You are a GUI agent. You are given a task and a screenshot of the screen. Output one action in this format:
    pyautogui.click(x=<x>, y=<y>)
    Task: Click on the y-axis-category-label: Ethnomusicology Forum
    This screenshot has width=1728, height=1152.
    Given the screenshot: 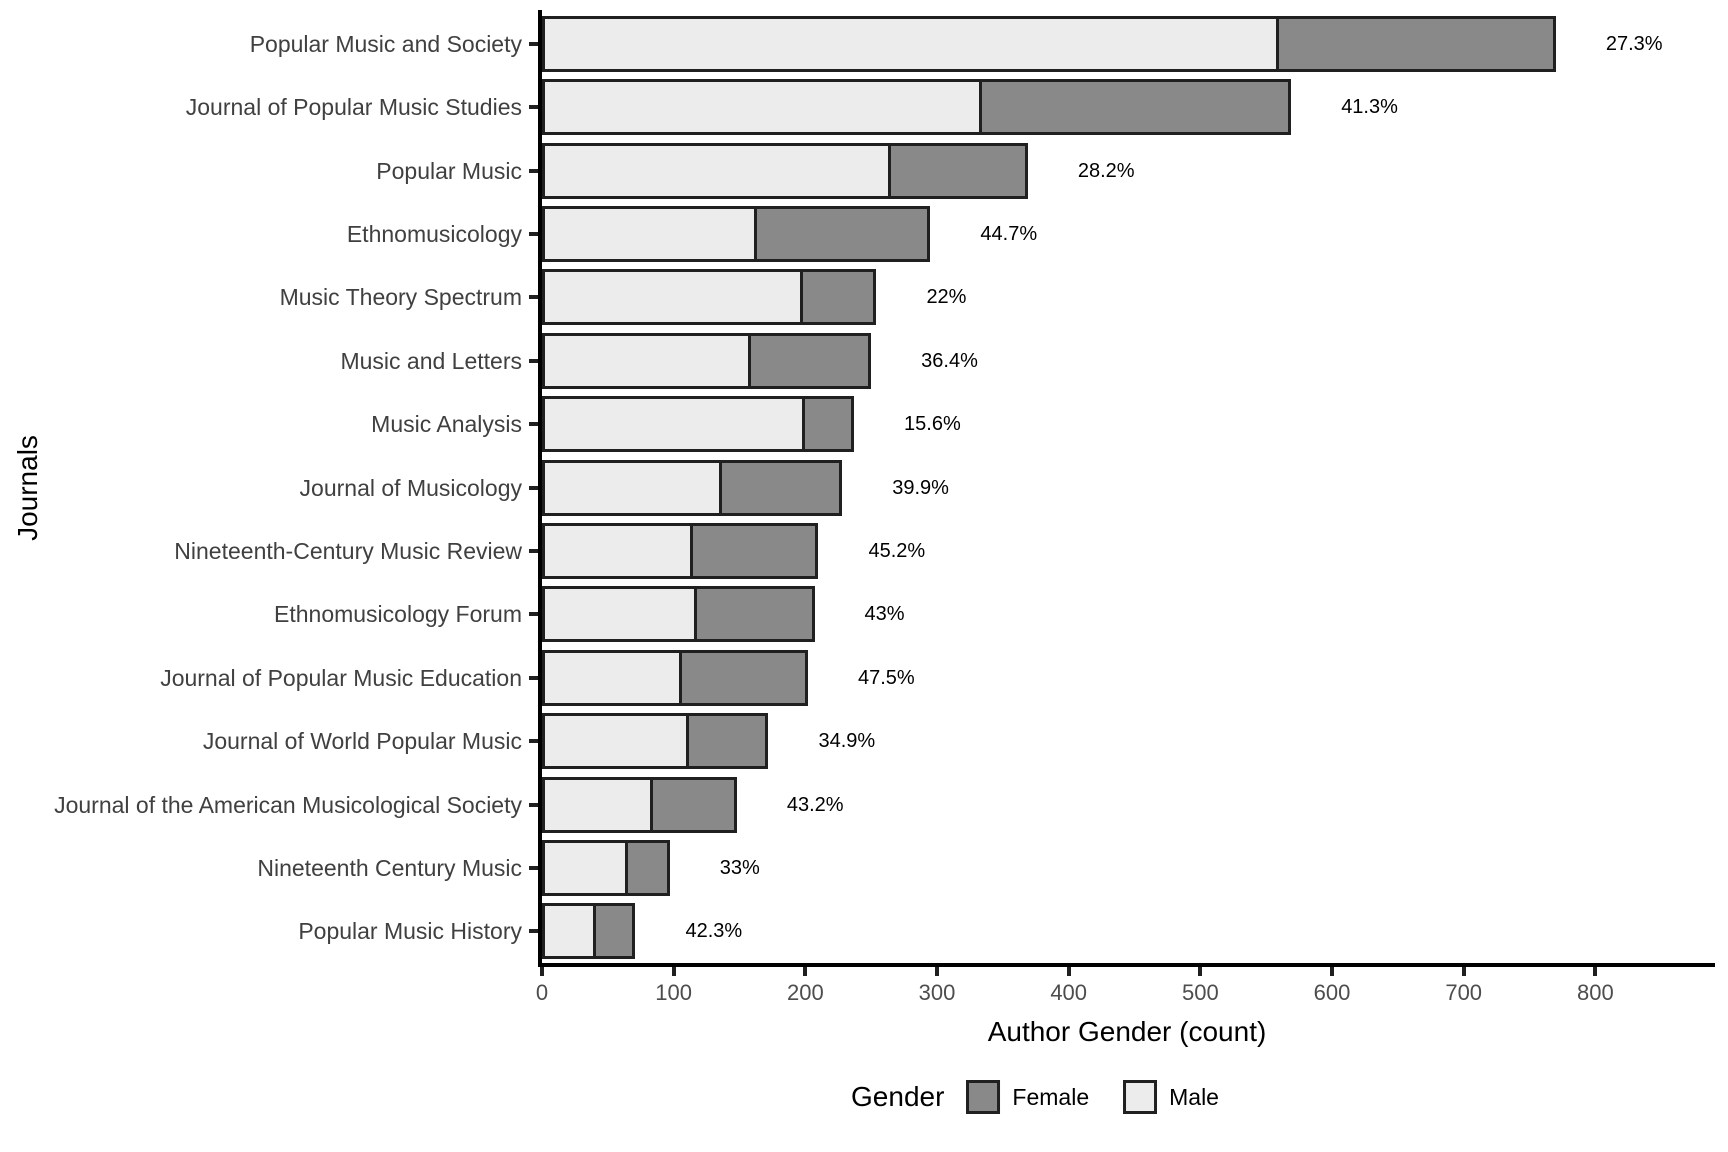 What is the action you would take?
    pyautogui.click(x=398, y=614)
    